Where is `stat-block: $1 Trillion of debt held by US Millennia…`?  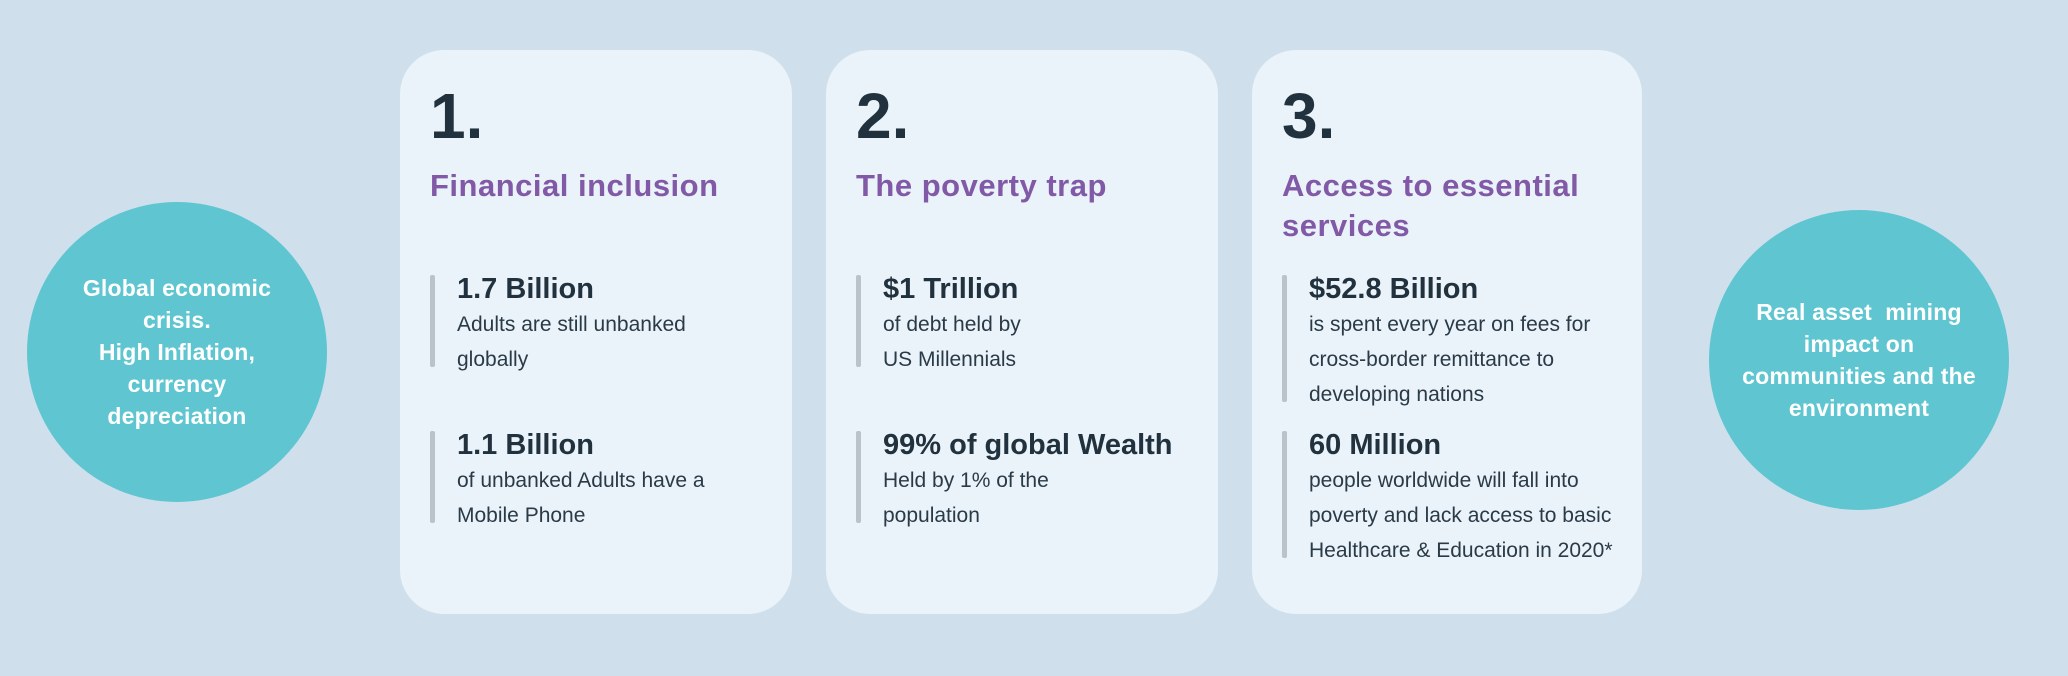 stat-block: $1 Trillion of debt held by US Millennia… is located at coordinates (1034, 324).